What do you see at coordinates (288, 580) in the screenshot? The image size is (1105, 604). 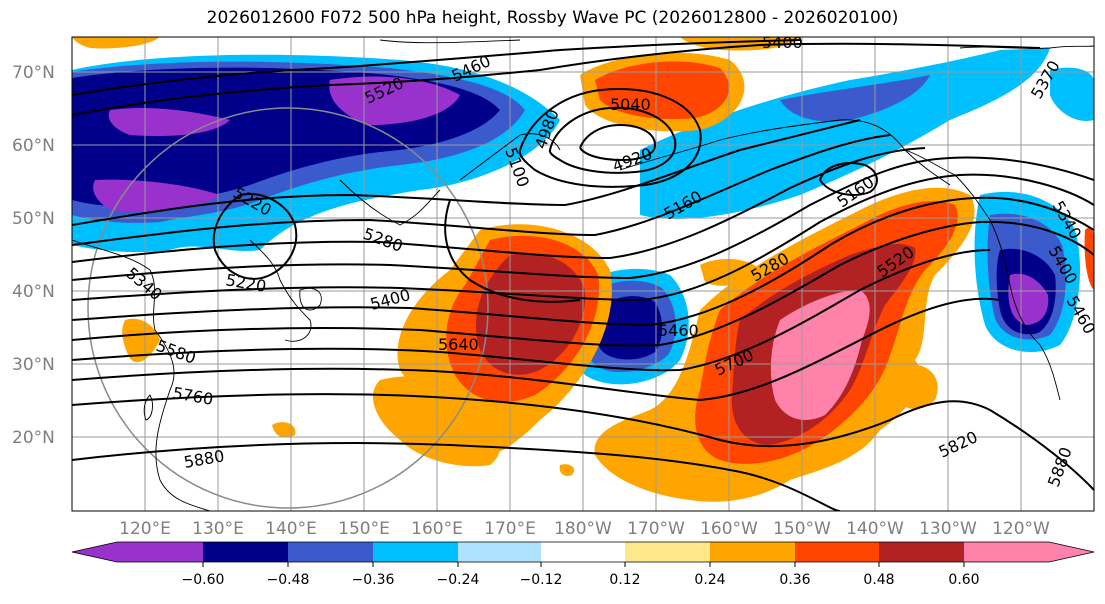 I see `colorbar-tick: −0.48` at bounding box center [288, 580].